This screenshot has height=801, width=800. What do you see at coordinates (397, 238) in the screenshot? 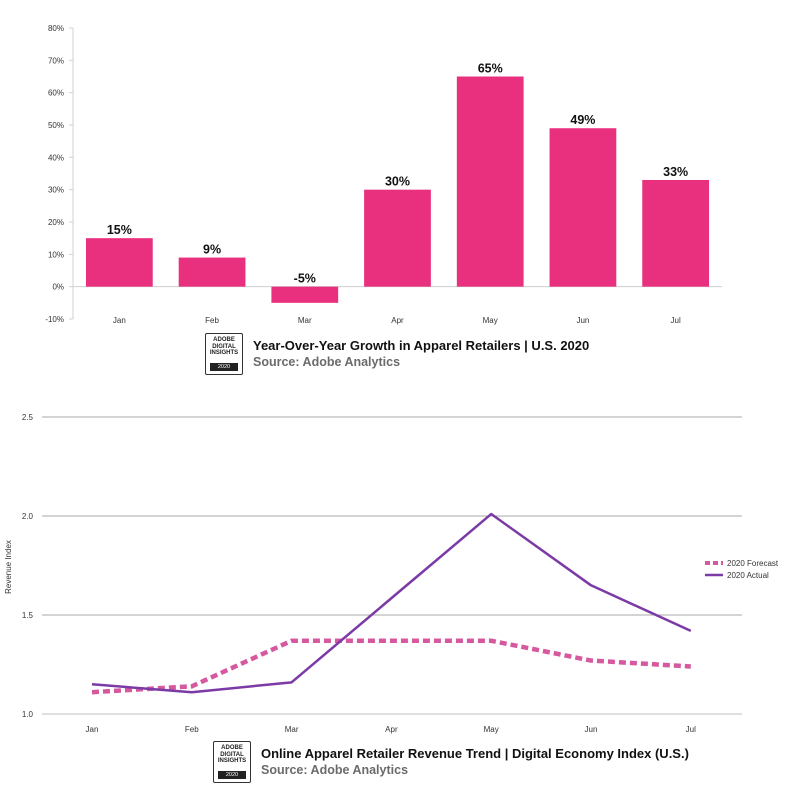
I see `bar-apr` at bounding box center [397, 238].